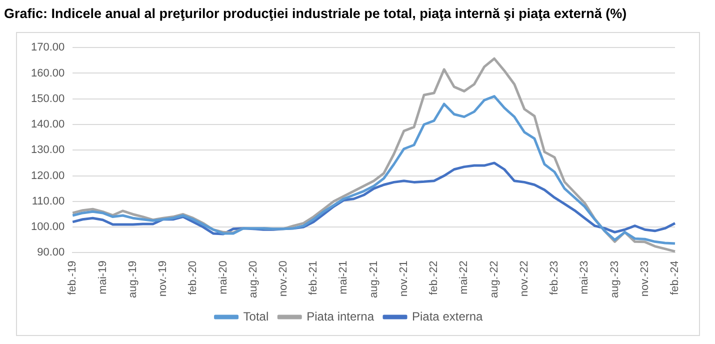  What do you see at coordinates (47, 98) in the screenshot?
I see `y-tick-label: 150.00` at bounding box center [47, 98].